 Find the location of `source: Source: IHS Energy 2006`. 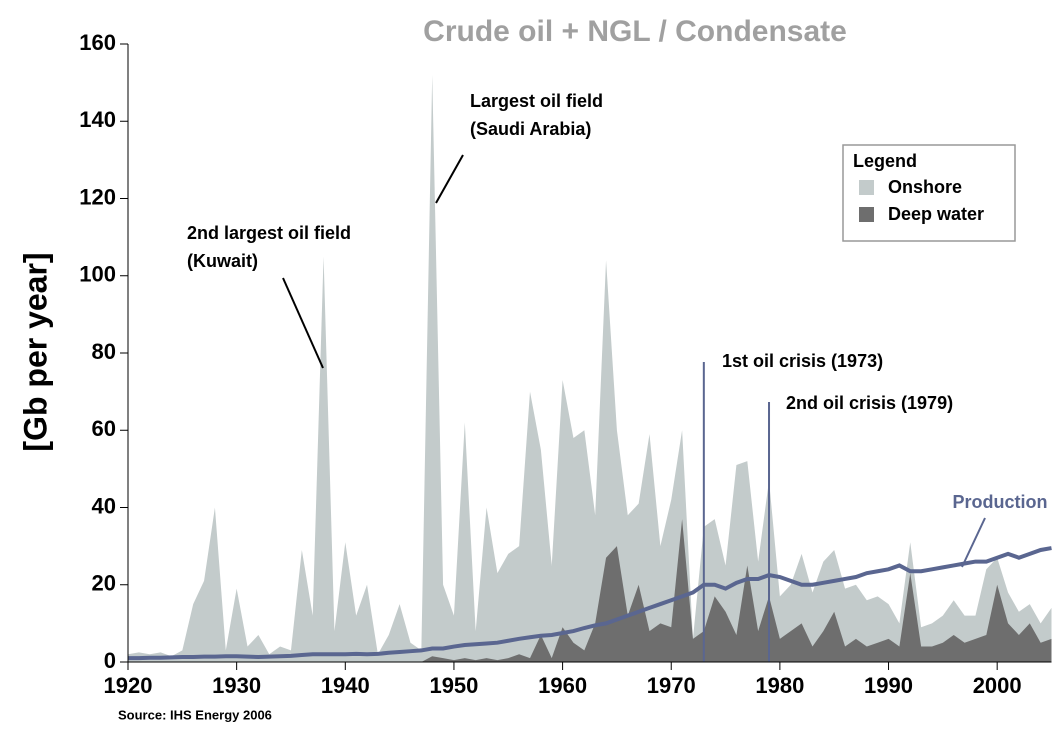

source: Source: IHS Energy 2006 is located at coordinates (195, 714).